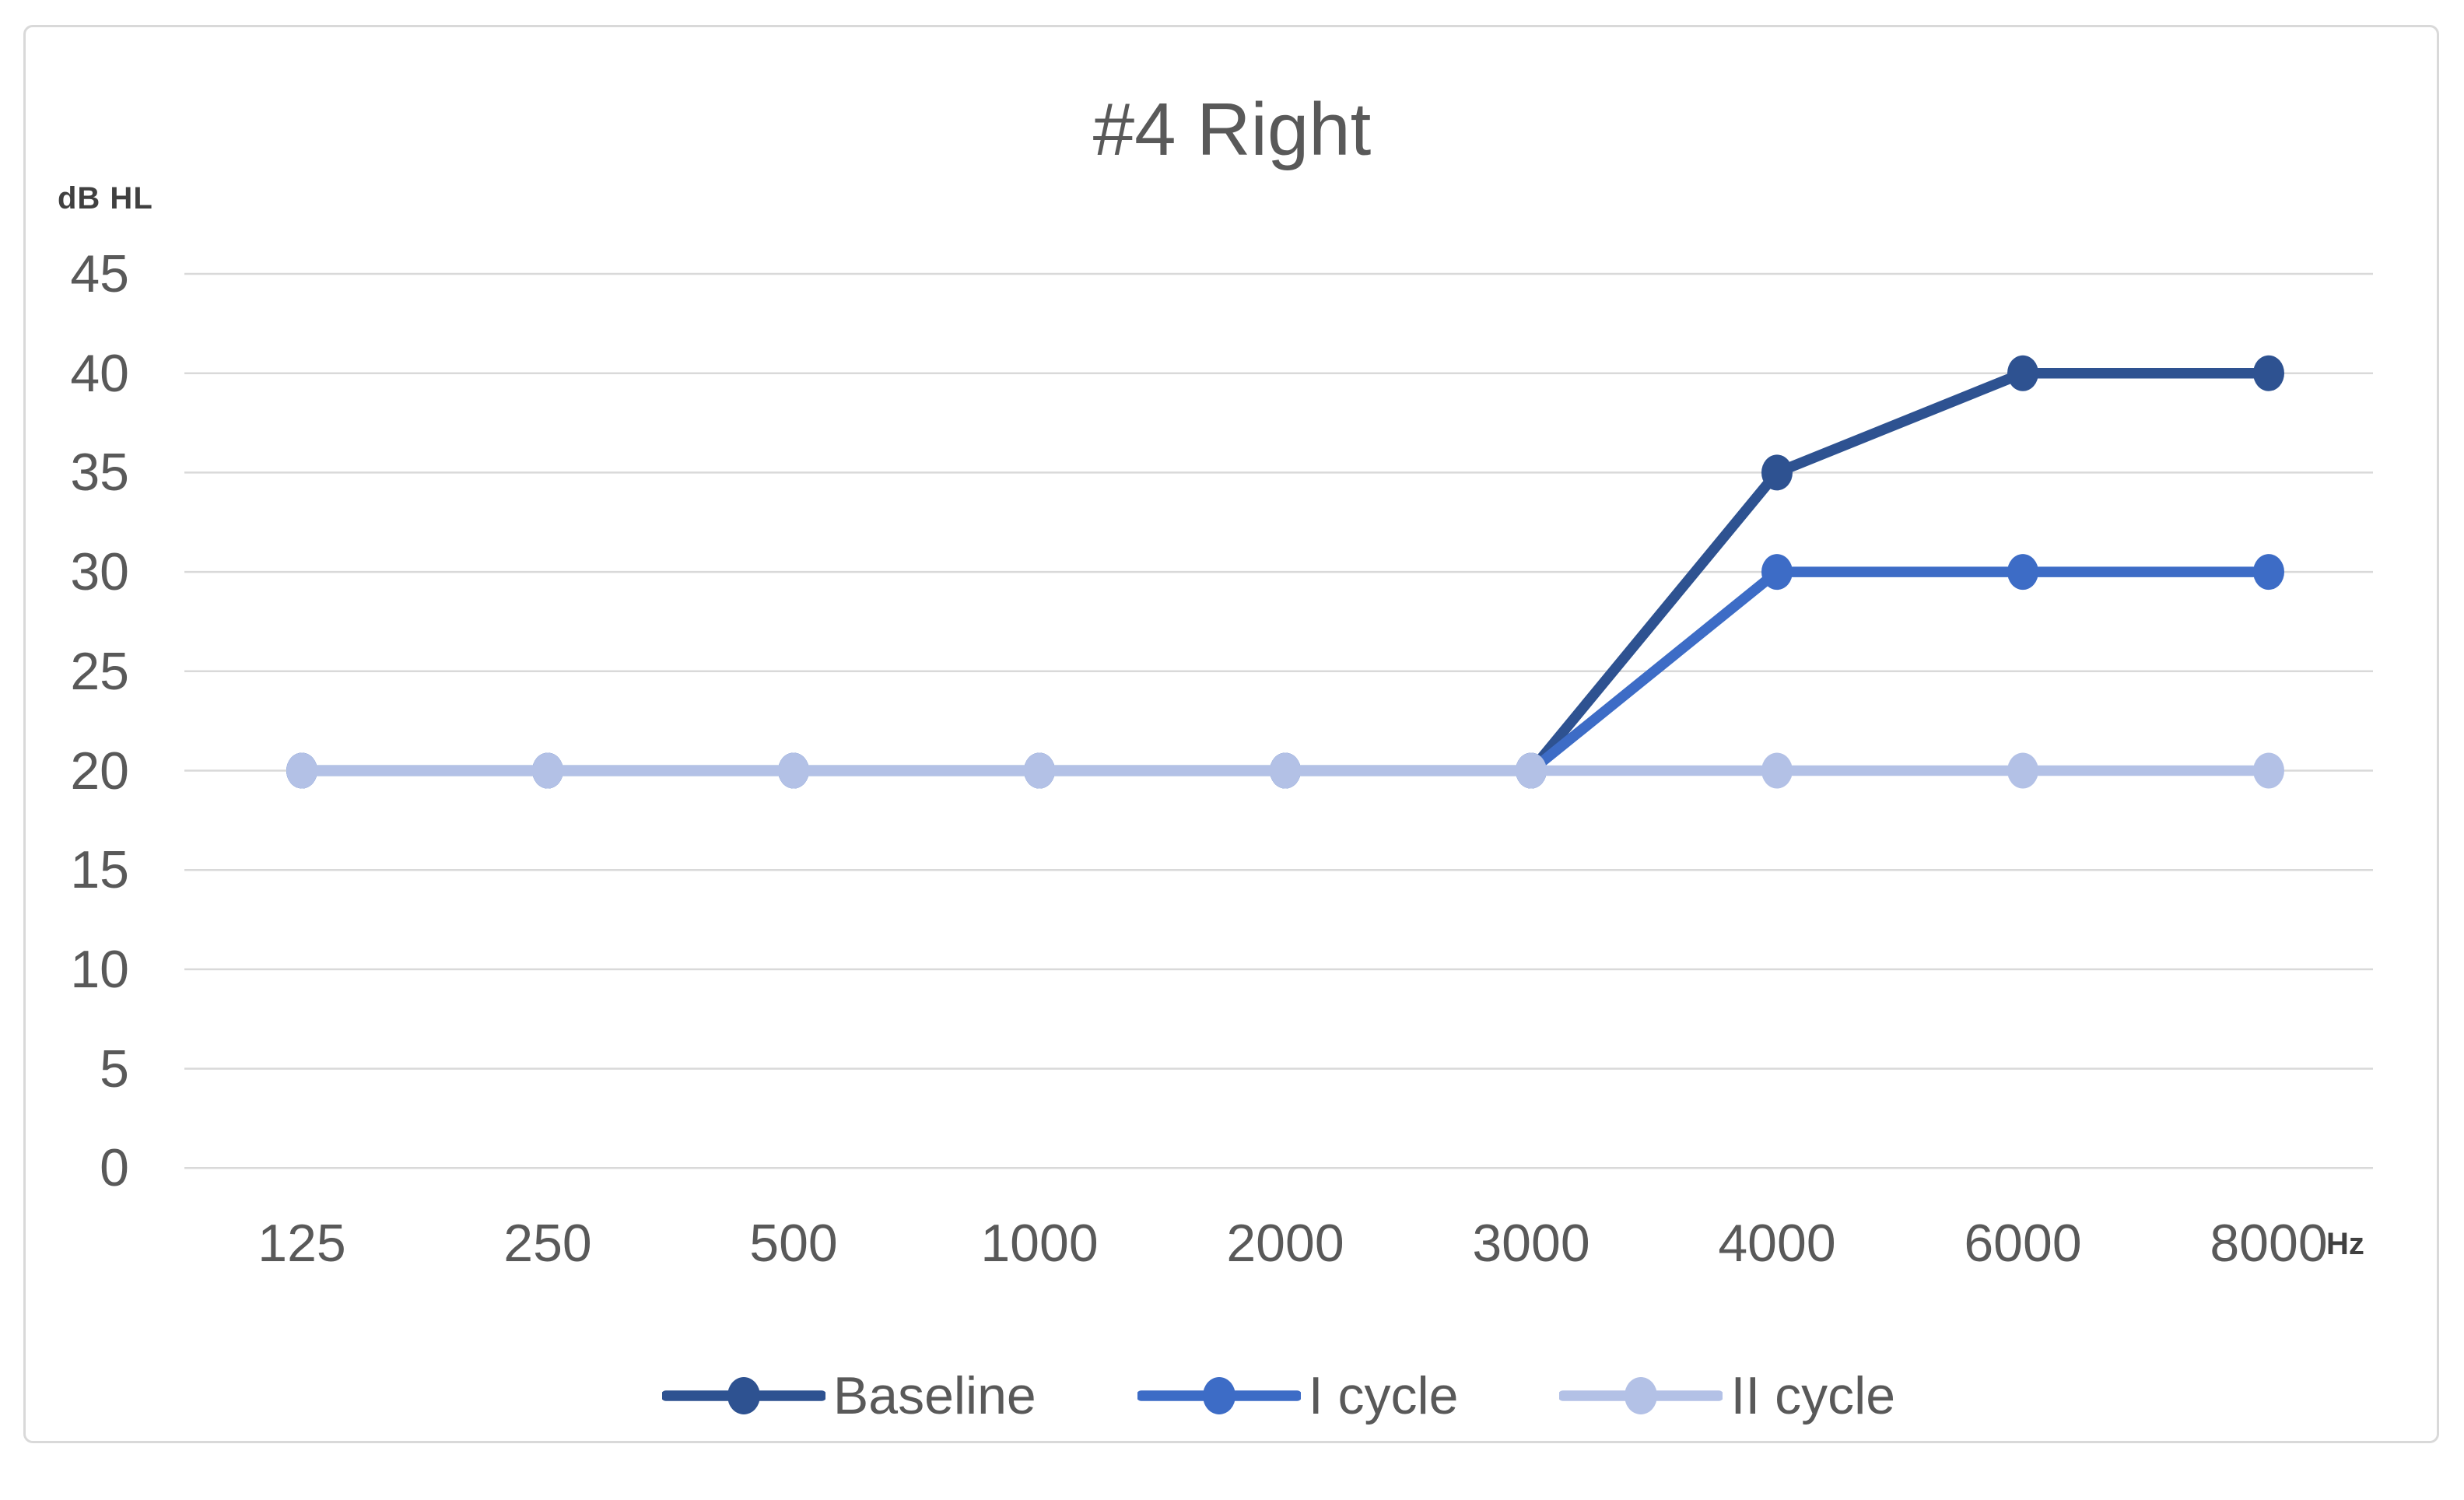 This screenshot has width=2464, height=1500. Describe the element at coordinates (99, 572) in the screenshot. I see `y-tick-label-30: 30` at that location.